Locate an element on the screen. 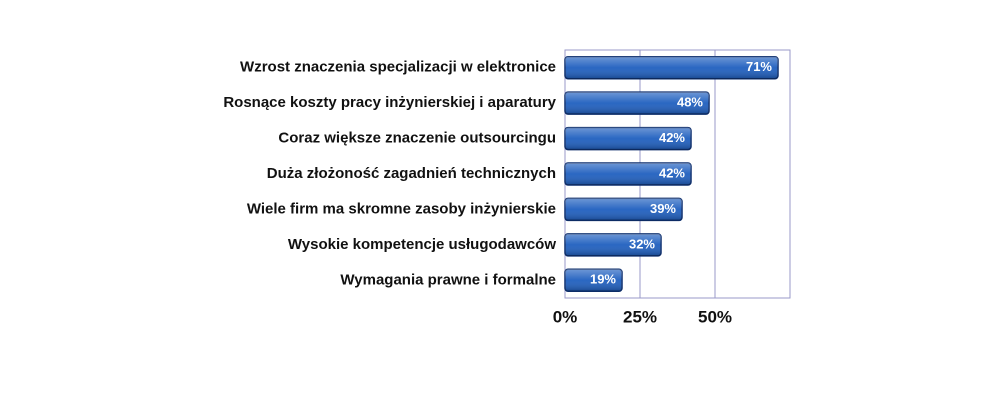  y-tick-label: Duża złożoność zagadnień technicznych is located at coordinates (411, 173).